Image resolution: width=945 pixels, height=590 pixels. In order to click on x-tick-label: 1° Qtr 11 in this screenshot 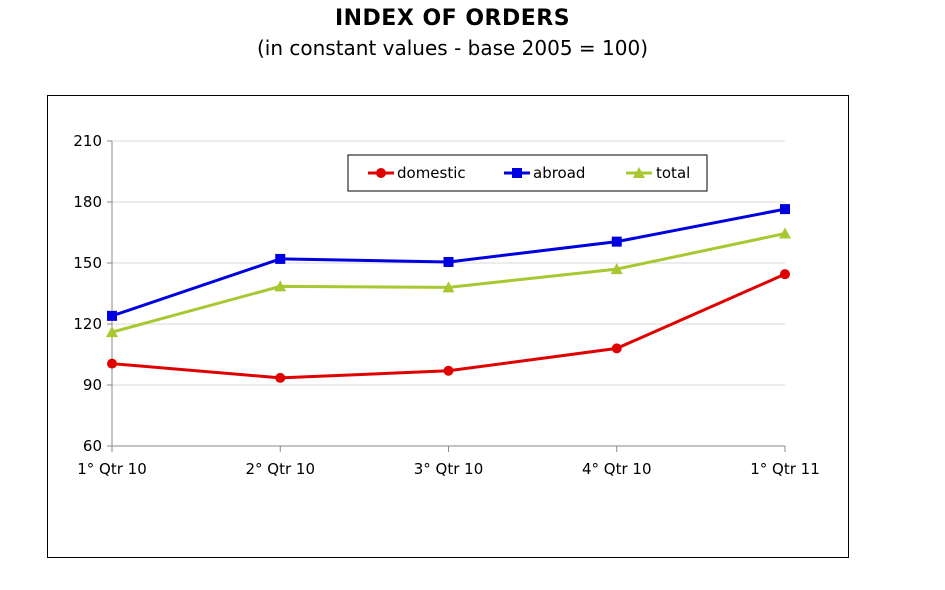, I will do `click(785, 469)`.